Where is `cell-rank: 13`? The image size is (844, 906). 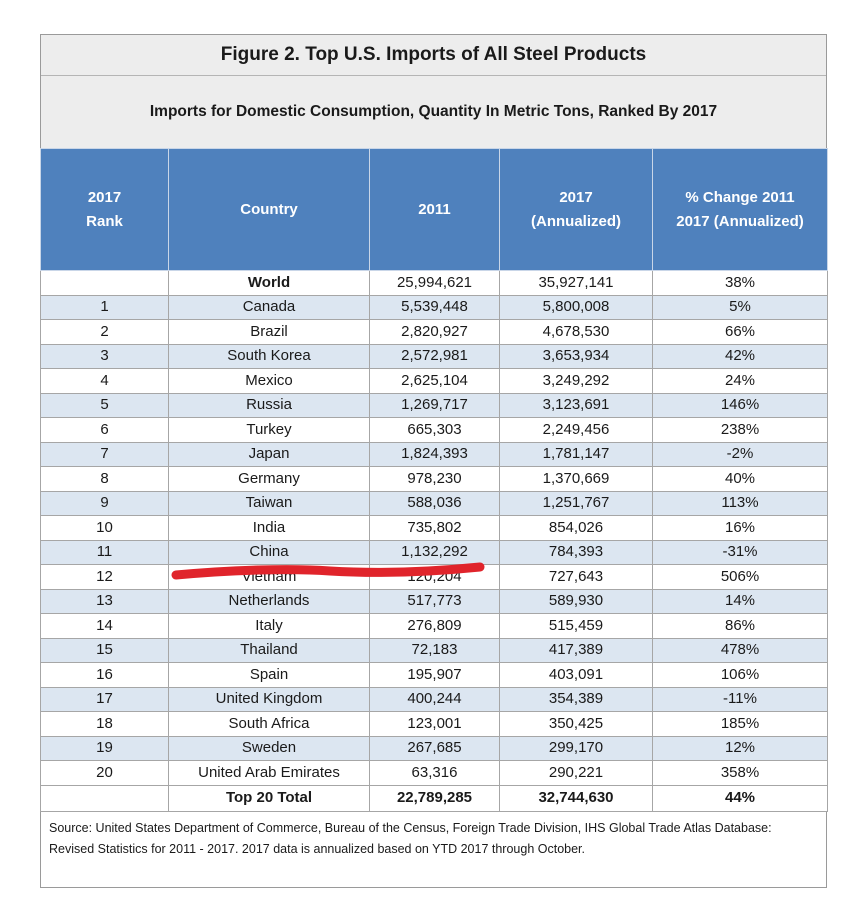
cell-rank: 13 is located at coordinates (104, 601).